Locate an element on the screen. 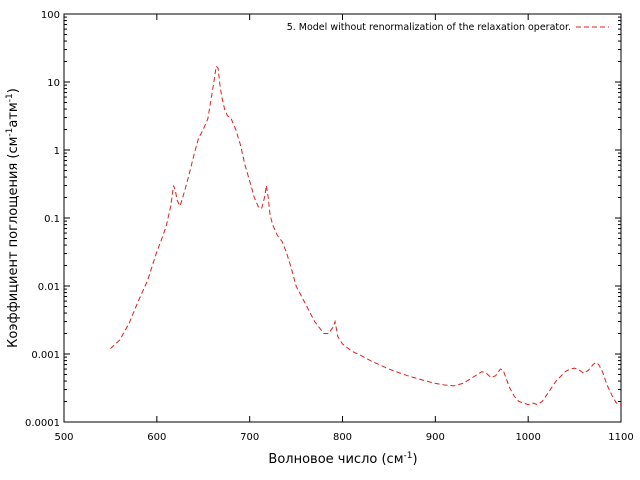  y-tick-label: 1 is located at coordinates (57, 151).